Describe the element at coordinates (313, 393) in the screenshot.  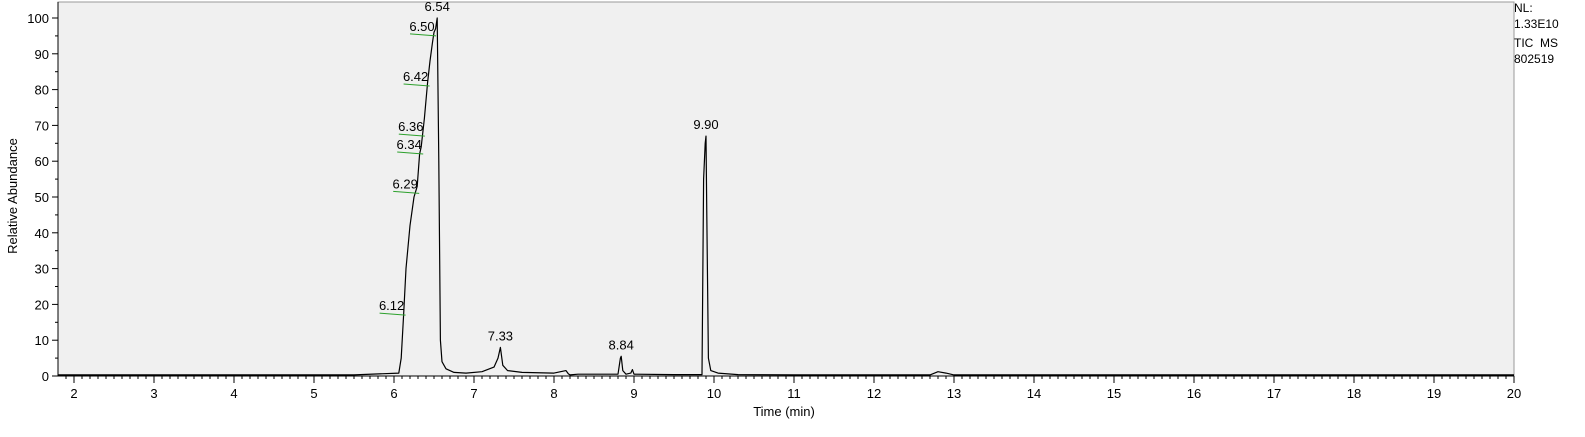
I see `x-tick-label: 5` at that location.